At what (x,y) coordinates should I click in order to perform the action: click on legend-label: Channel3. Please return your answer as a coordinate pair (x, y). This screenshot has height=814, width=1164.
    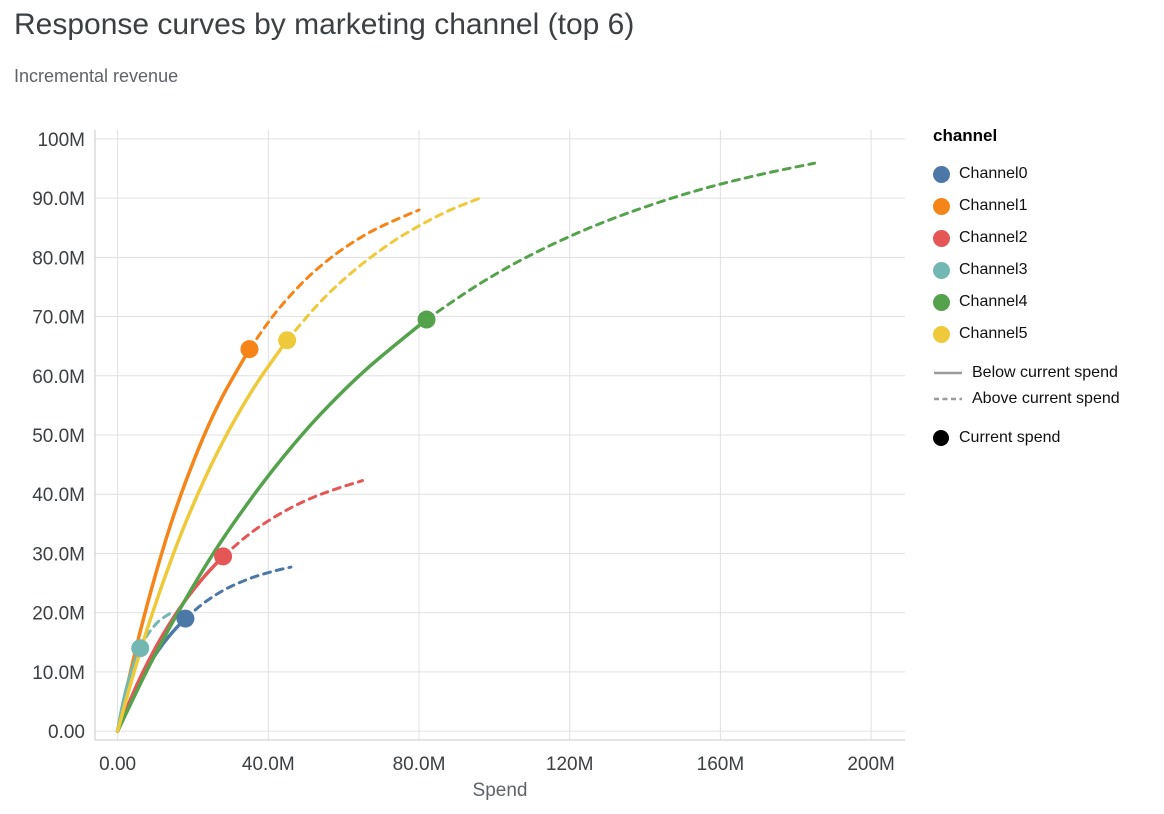
    Looking at the image, I should click on (993, 269).